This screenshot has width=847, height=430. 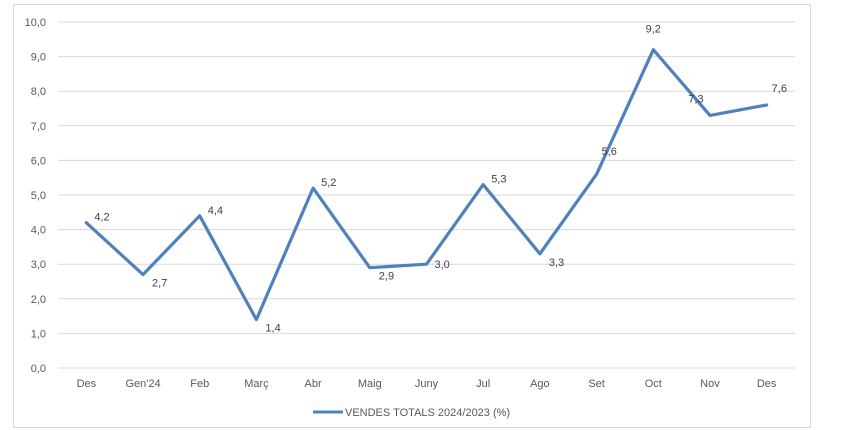 What do you see at coordinates (101, 218) in the screenshot?
I see `data-label: 4,2` at bounding box center [101, 218].